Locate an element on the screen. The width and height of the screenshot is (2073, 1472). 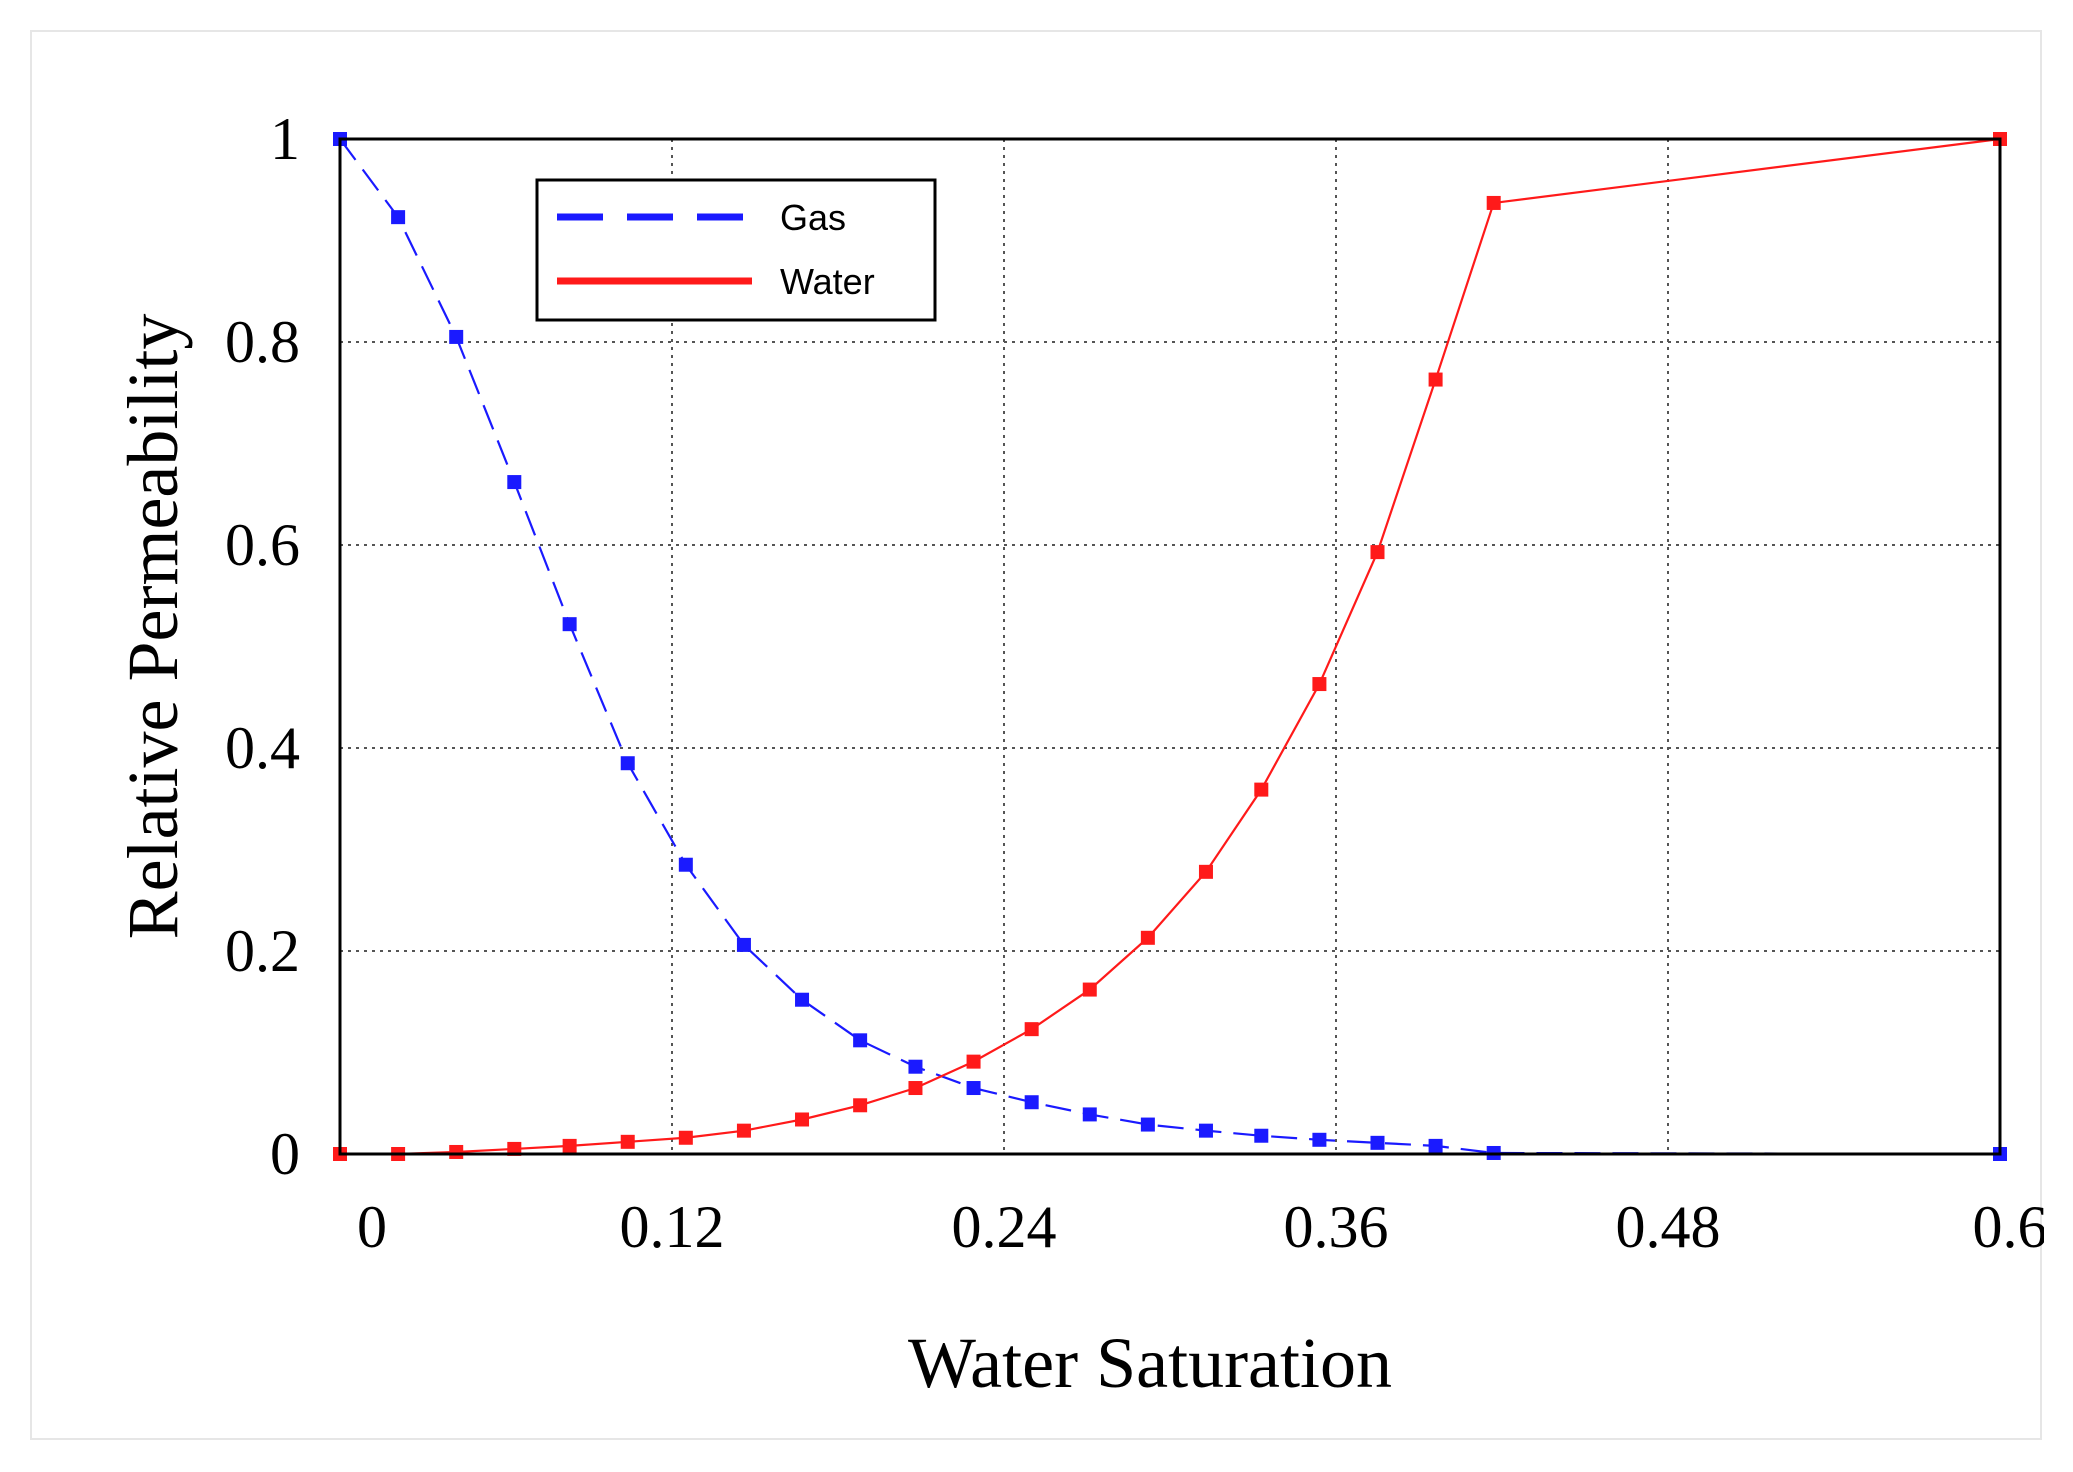
y-axis-title: Relative Permeability is located at coordinates (153, 627).